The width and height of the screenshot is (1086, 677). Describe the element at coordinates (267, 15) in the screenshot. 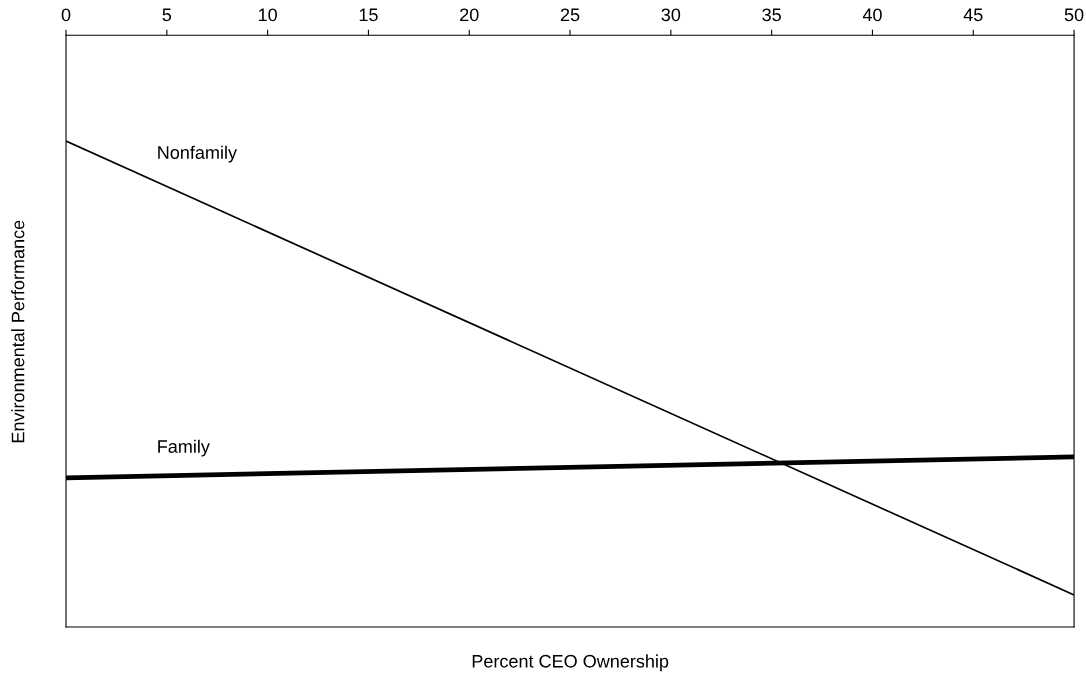

I see `x-tick-label: 10` at that location.